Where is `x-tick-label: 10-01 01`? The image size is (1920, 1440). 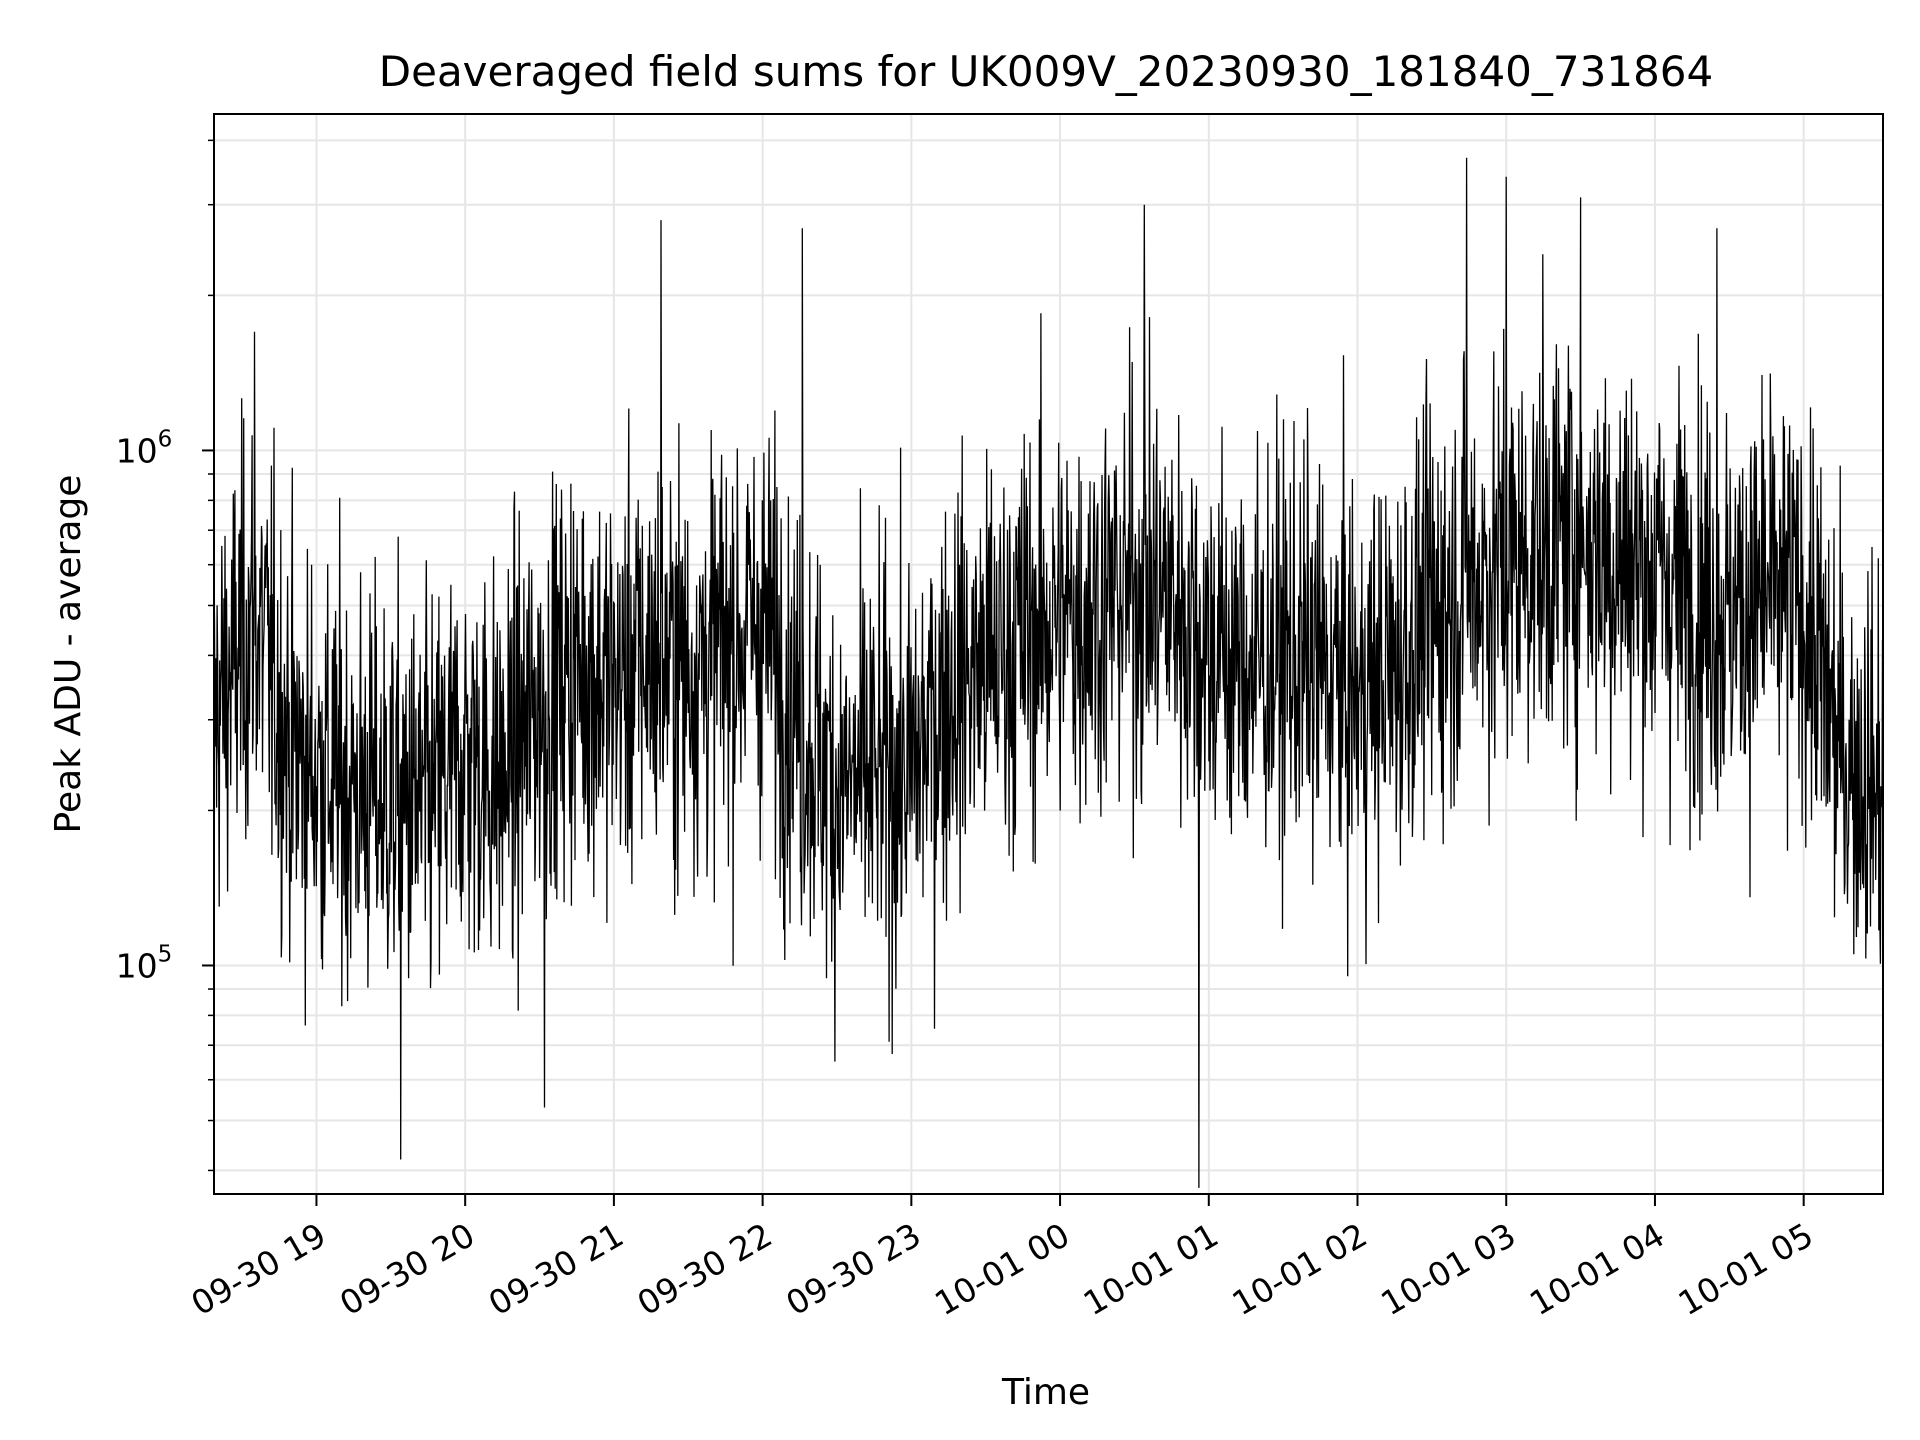 x-tick-label: 10-01 01 is located at coordinates (1151, 1269).